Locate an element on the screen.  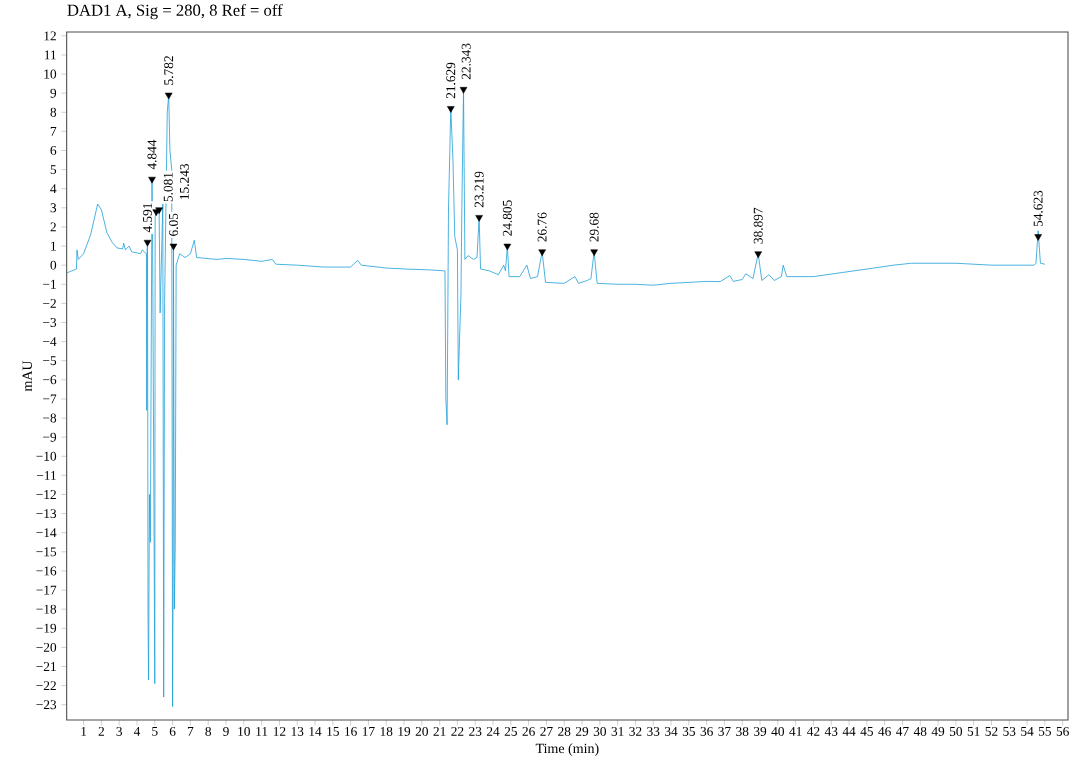
y-tick-label: −6 is located at coordinates (50, 380).